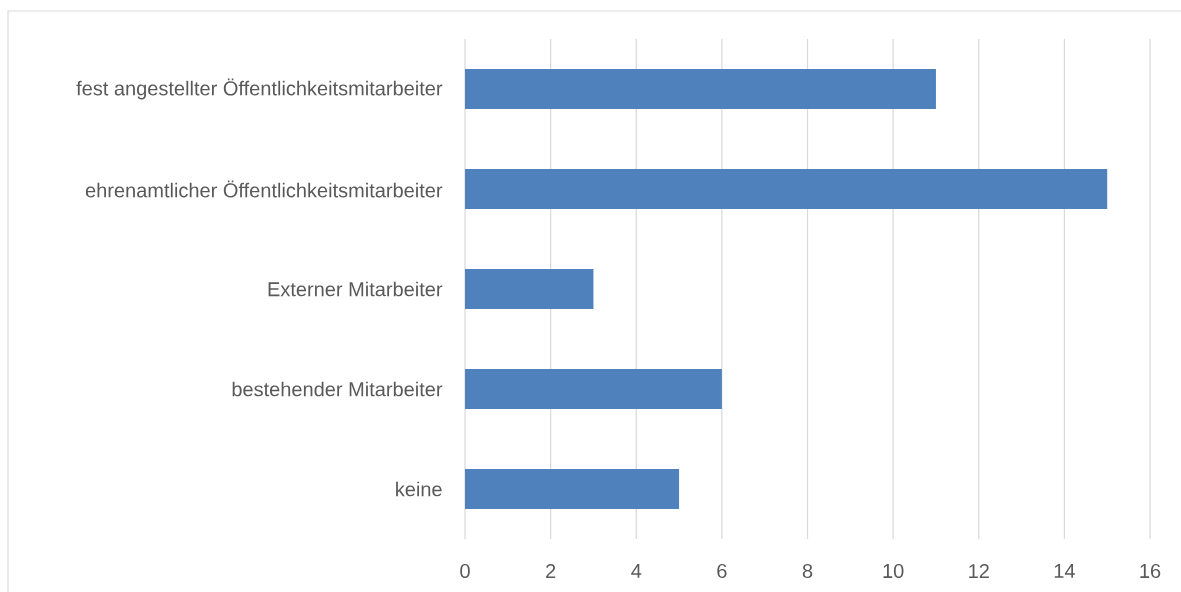  Describe the element at coordinates (807, 571) in the screenshot. I see `x-tick-label: 8` at that location.